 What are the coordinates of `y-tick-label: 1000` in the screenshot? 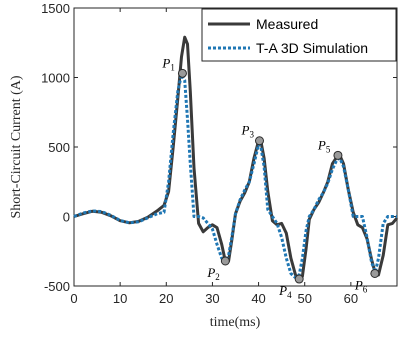 It's located at (55, 78).